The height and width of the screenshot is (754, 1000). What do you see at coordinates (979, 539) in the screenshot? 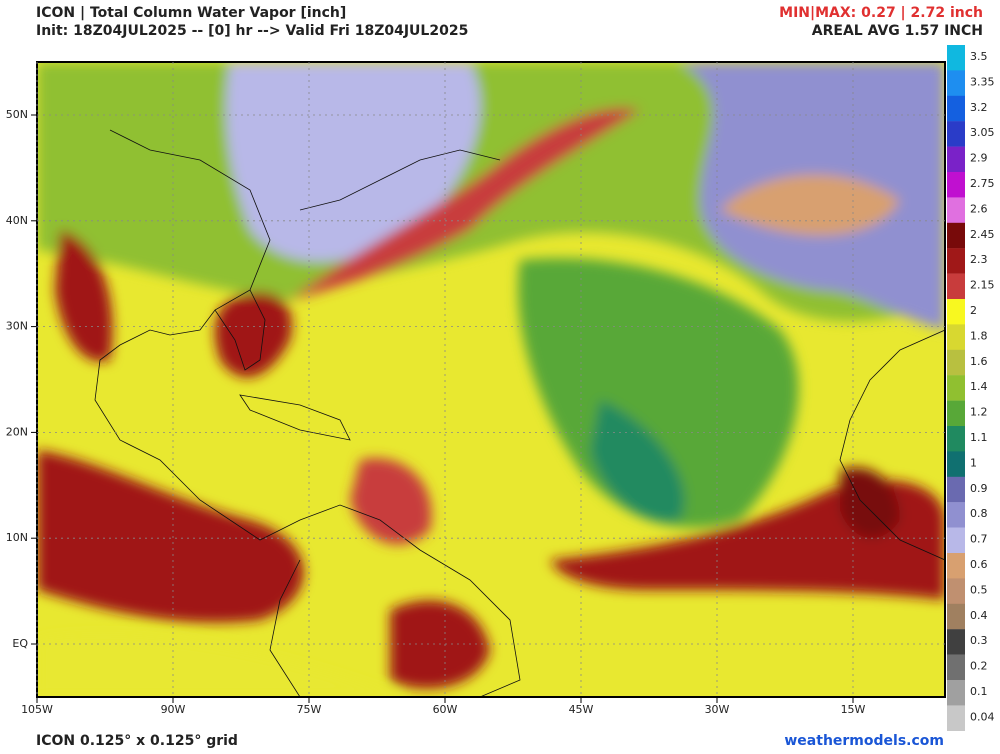
I see `colorbar-label: 0.7` at bounding box center [979, 539].